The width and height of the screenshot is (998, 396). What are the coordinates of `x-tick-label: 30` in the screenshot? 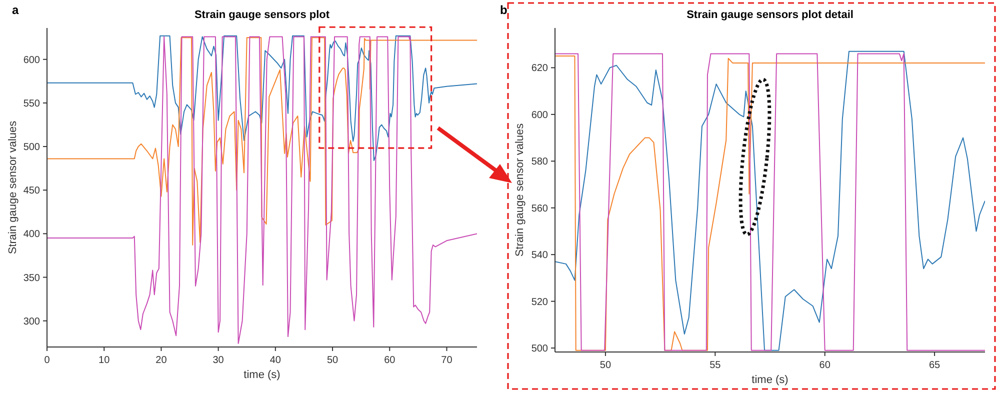 It's located at (218, 360).